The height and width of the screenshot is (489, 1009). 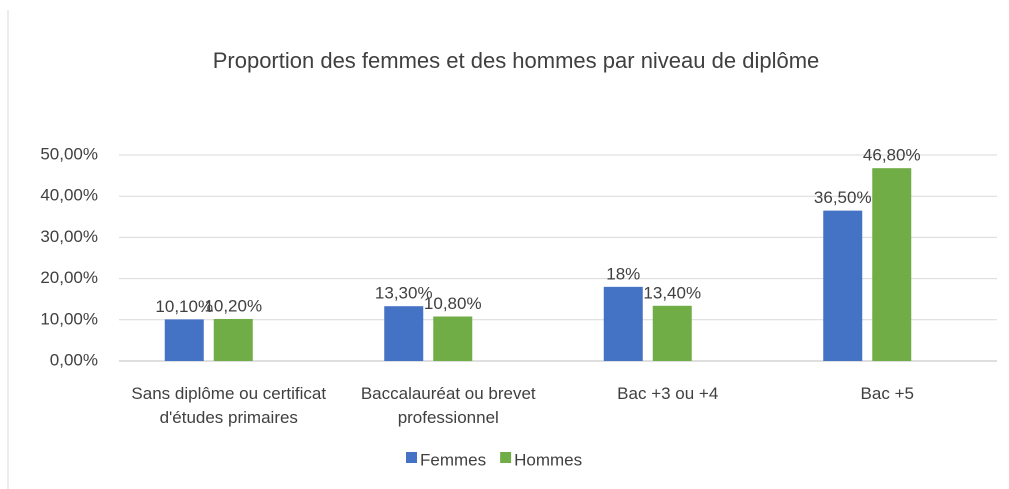 What do you see at coordinates (892, 155) in the screenshot?
I see `data-label: 46,80%` at bounding box center [892, 155].